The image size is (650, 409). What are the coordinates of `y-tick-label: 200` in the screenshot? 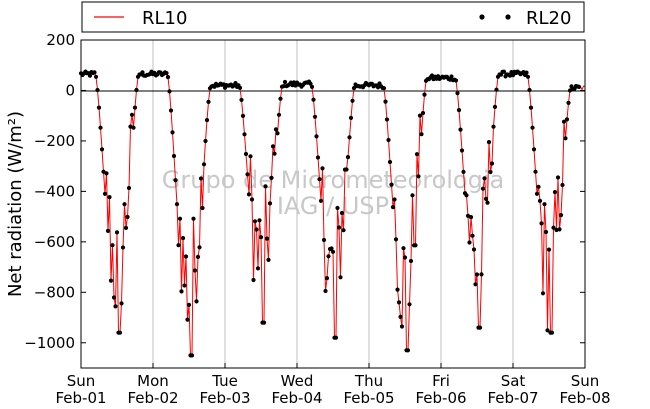 It's located at (60, 40).